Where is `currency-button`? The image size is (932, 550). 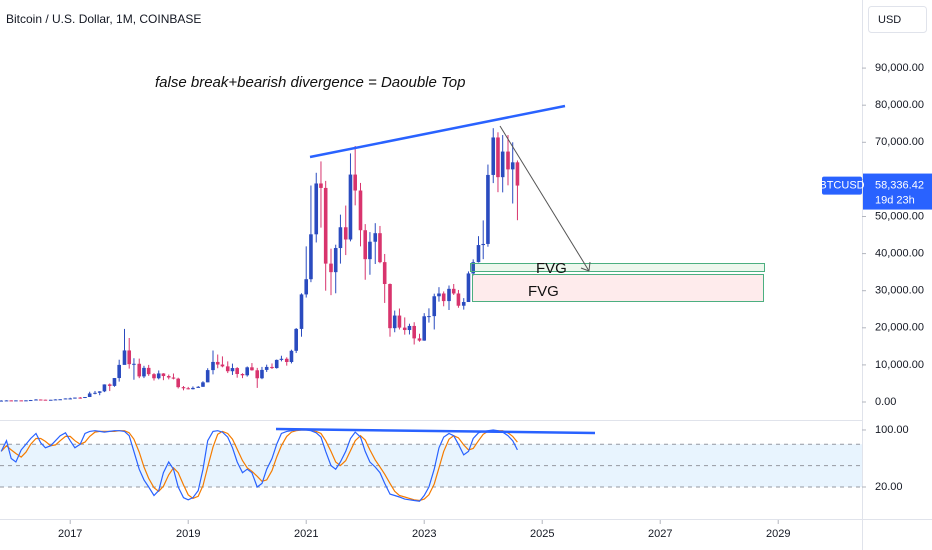
currency-button is located at coordinates (897, 19).